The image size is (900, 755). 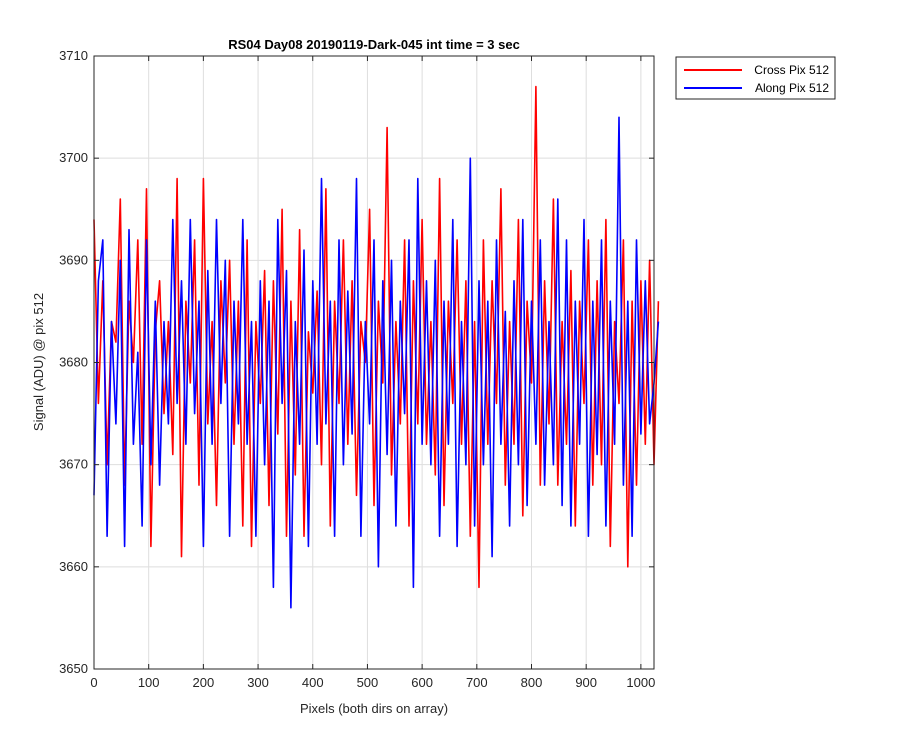 I want to click on x-tick-label: 700, so click(x=477, y=682).